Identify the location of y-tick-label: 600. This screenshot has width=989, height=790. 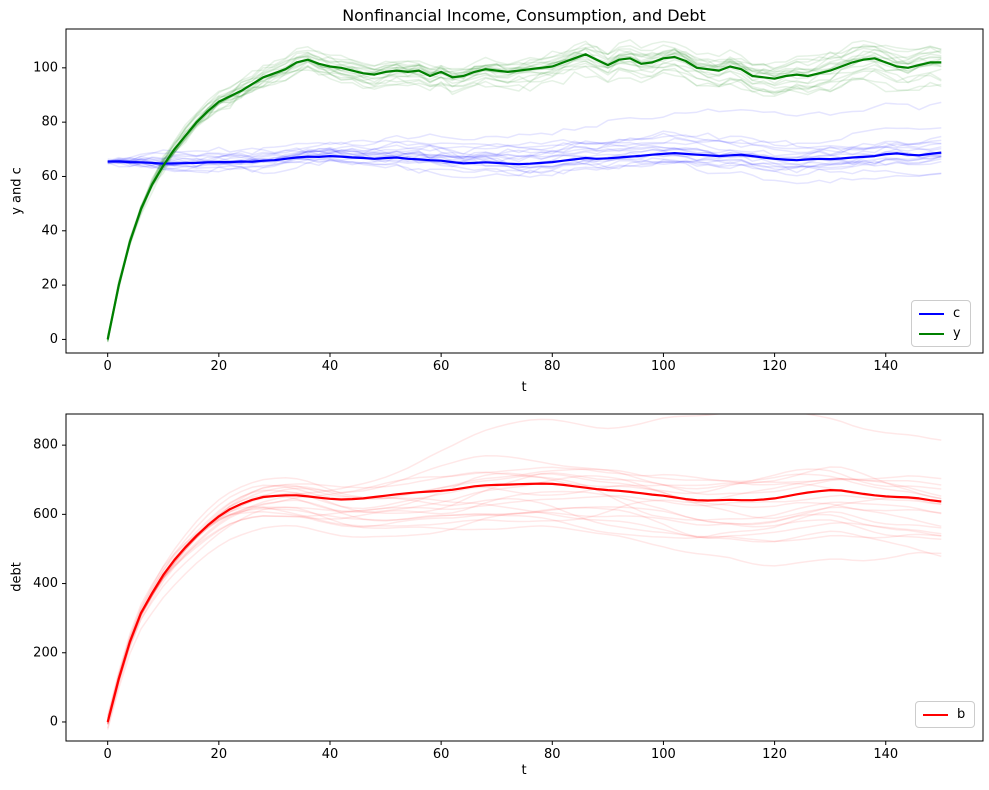
(45, 514).